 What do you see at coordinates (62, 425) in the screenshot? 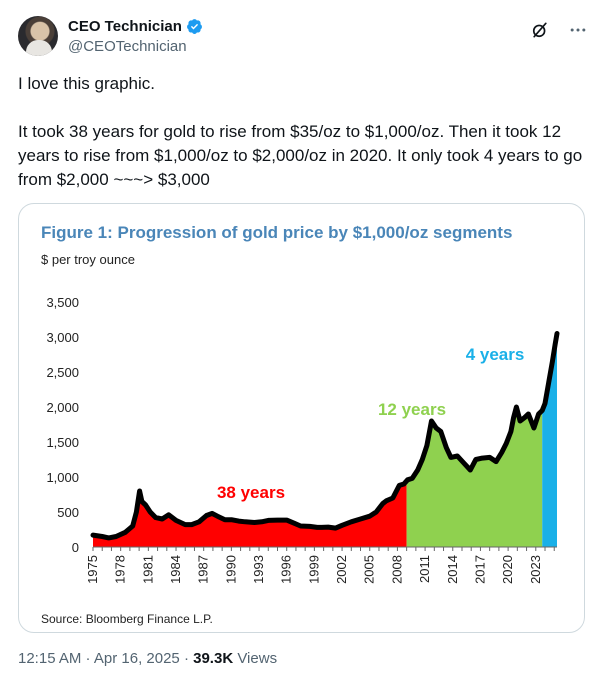
I see `y-axis: 0 500 1,000 1,500 2,000 2,500 3,000 3,500` at bounding box center [62, 425].